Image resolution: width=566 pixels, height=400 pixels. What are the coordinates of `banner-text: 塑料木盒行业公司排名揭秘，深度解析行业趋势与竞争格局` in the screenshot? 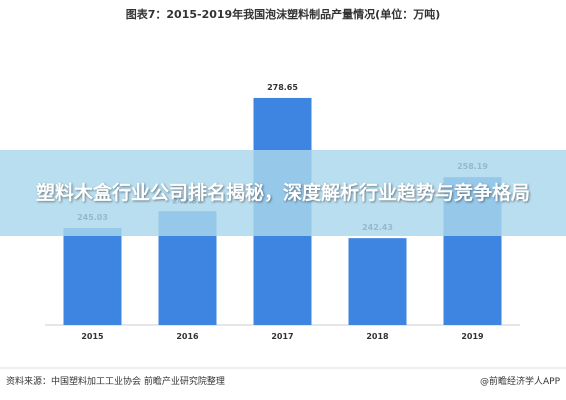 It's located at (282, 193).